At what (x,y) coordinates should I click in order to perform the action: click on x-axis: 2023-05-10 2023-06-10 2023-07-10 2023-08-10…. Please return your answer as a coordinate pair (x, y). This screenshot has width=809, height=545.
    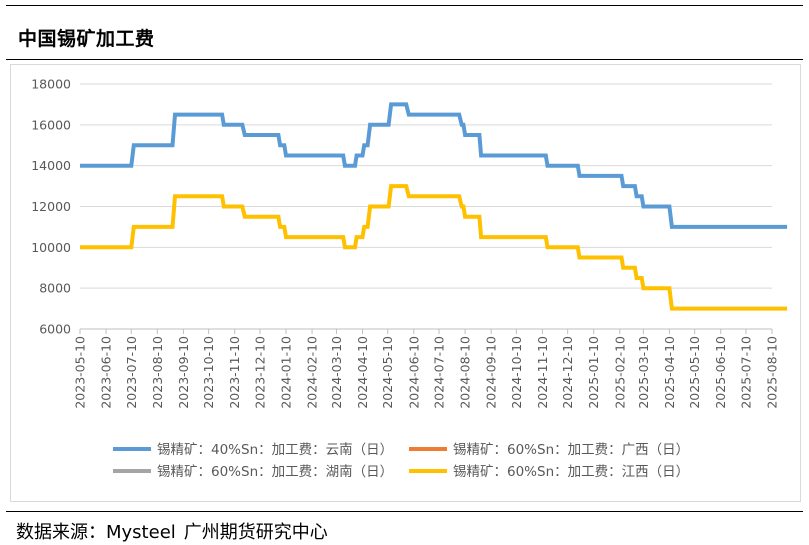
    Looking at the image, I should click on (426, 369).